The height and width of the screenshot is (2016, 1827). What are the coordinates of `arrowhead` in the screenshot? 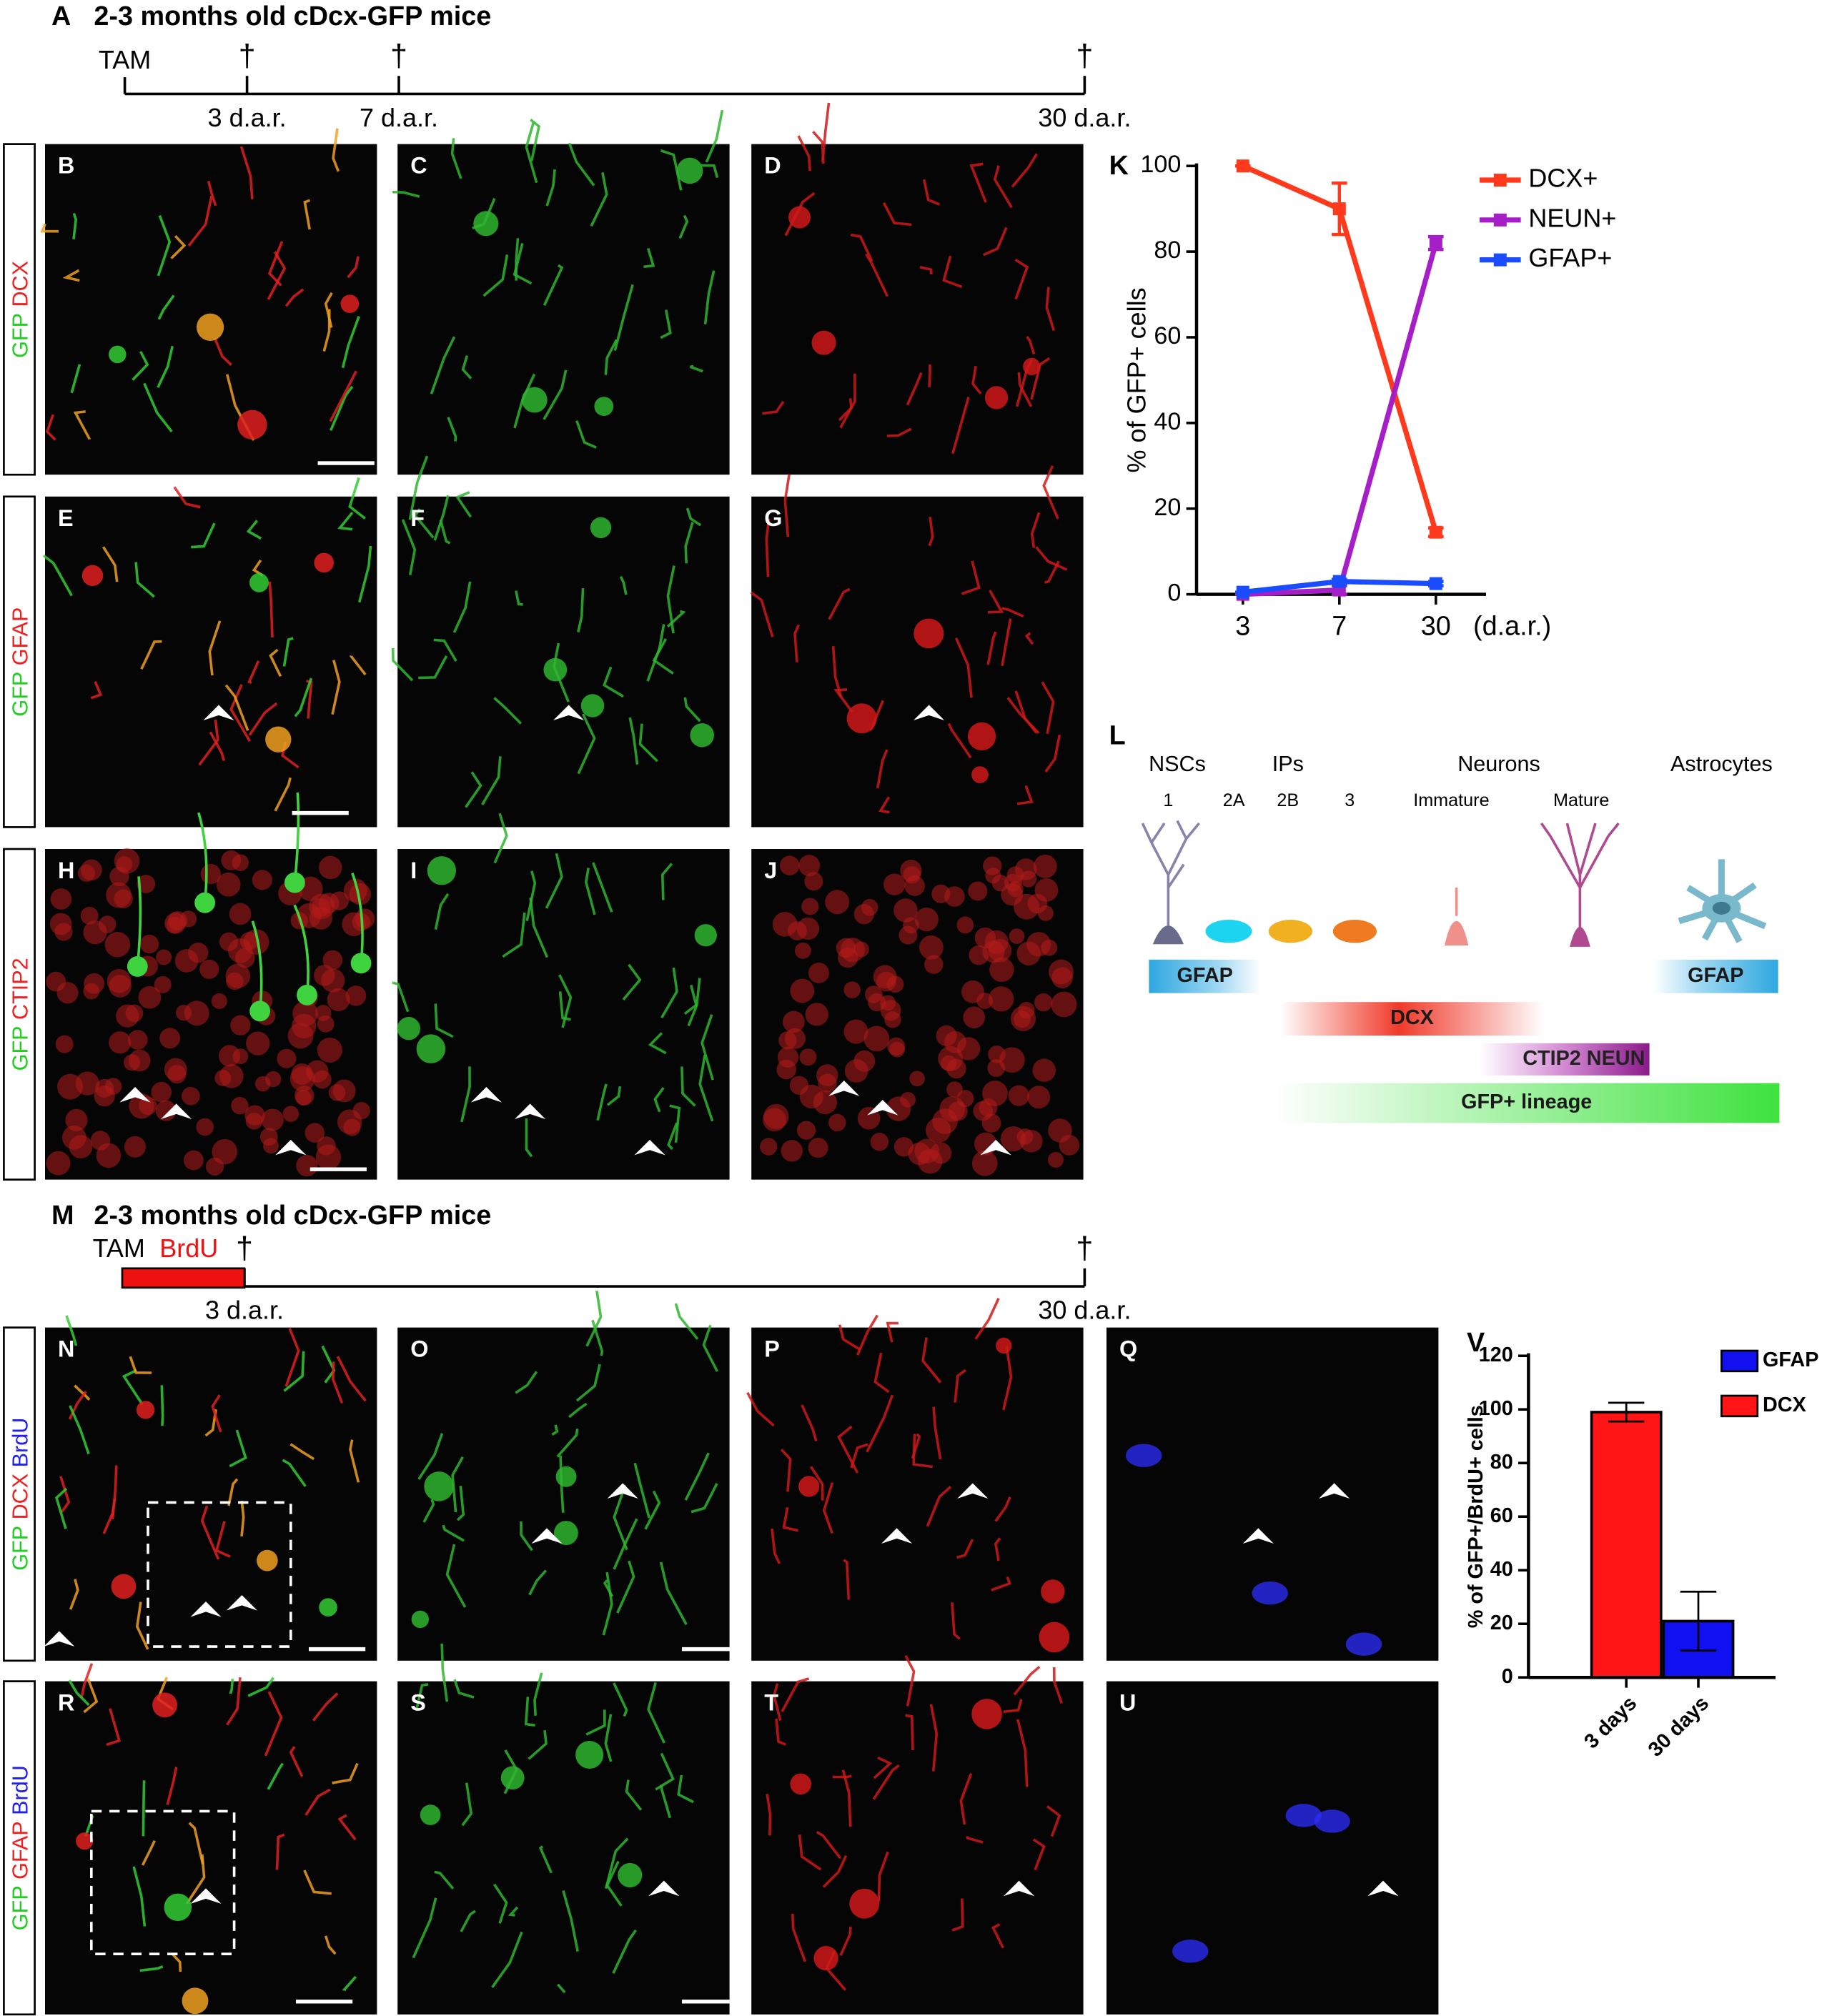 It's located at (1020, 1888).